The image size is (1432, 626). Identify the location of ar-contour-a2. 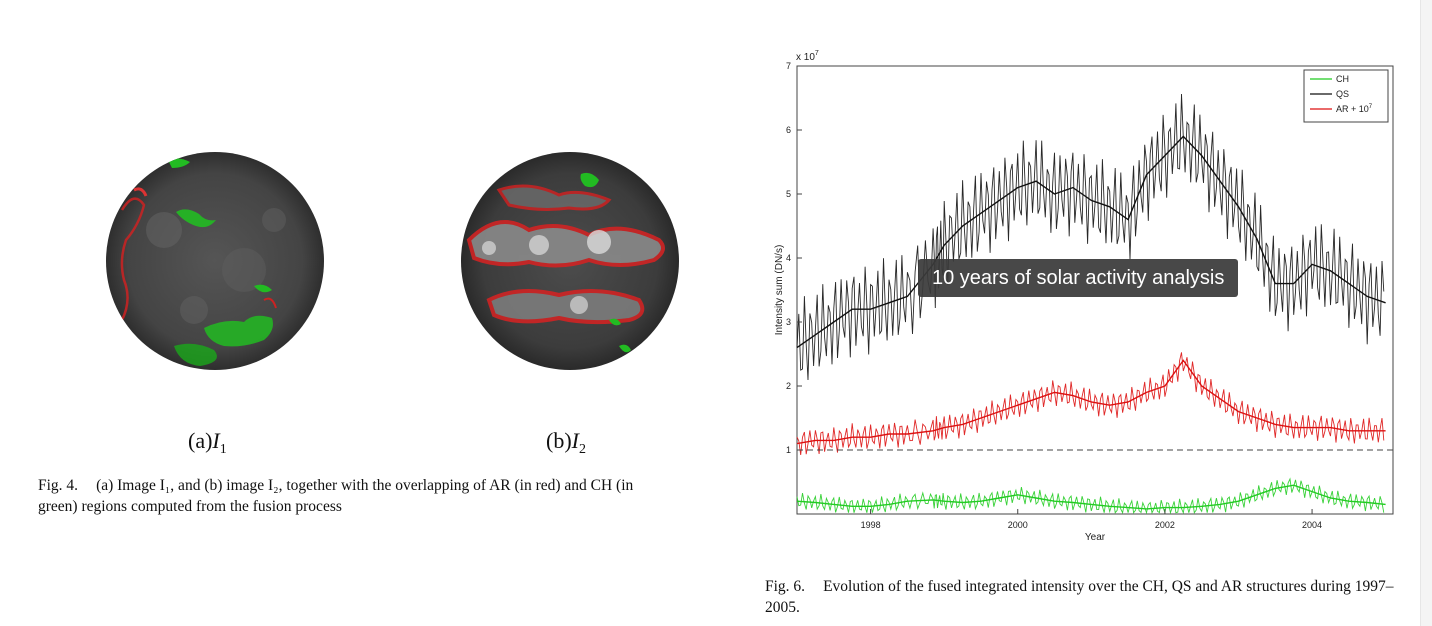
(140, 192).